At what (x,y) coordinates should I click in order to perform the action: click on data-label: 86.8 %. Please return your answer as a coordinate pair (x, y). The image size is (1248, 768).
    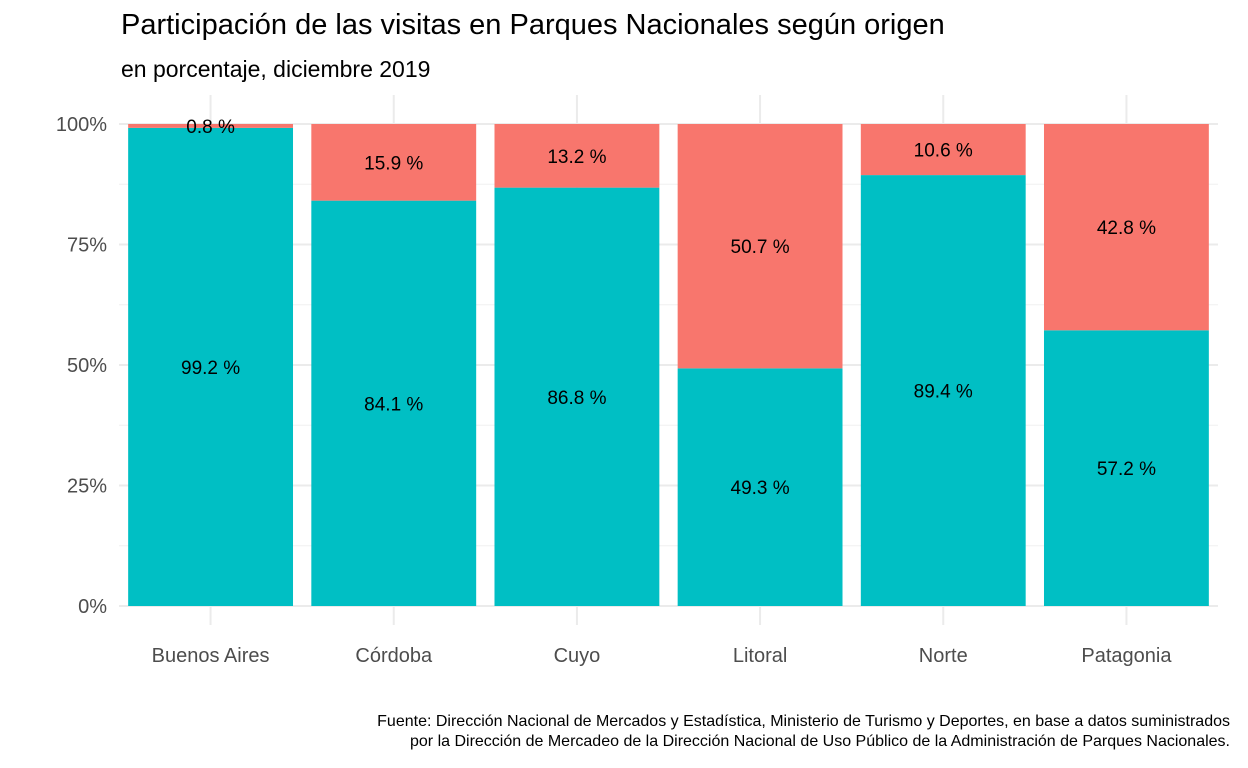
    Looking at the image, I should click on (576, 398).